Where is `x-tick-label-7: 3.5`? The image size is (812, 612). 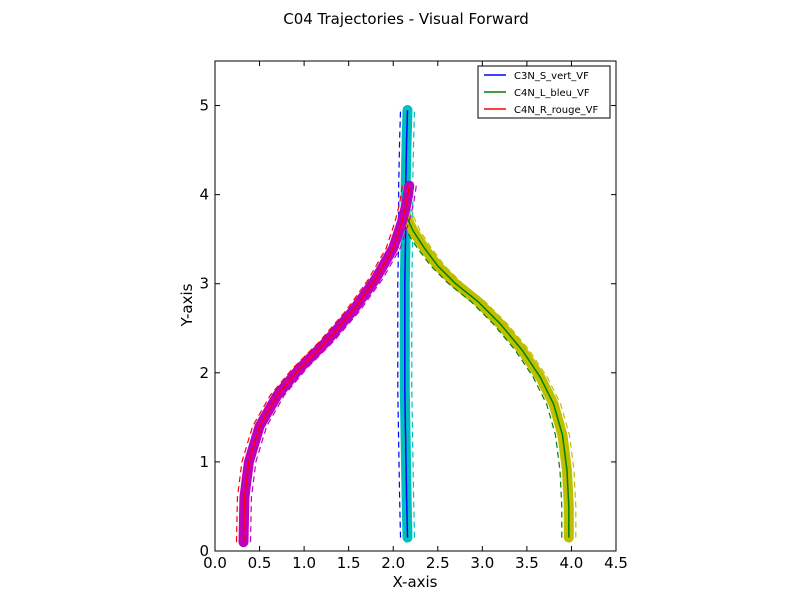 x-tick-label-7: 3.5 is located at coordinates (527, 563).